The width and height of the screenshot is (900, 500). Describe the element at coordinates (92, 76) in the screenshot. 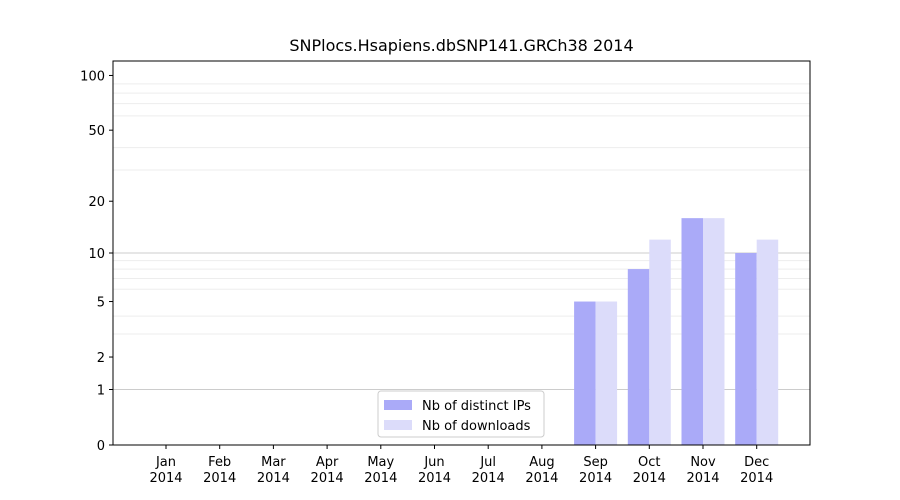

I see `y-tick-label: 100` at that location.